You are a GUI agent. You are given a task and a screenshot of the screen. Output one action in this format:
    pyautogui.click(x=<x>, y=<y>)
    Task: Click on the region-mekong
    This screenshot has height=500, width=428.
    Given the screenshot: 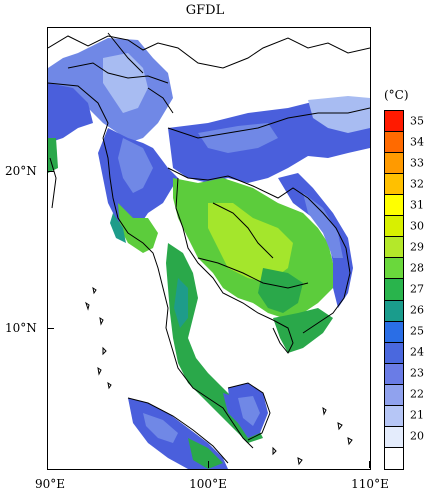 What is the action you would take?
    pyautogui.click(x=303, y=330)
    